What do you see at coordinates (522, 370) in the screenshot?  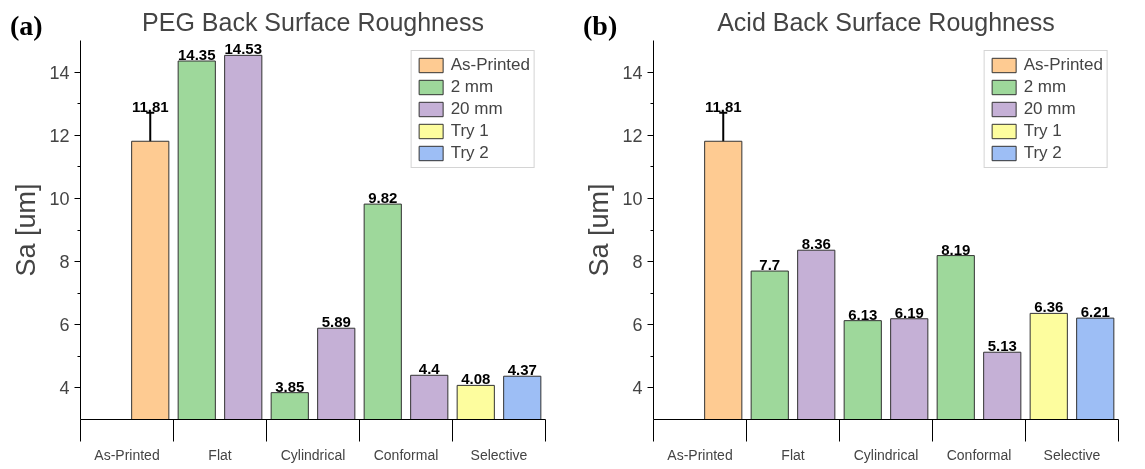 I see `data-label: 4.37` at bounding box center [522, 370].